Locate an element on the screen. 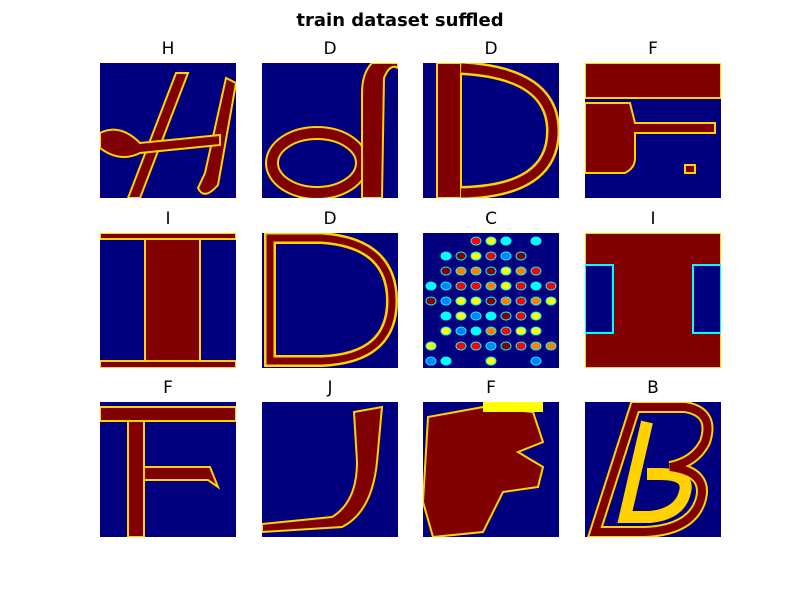 This screenshot has width=800, height=600. panel-title: F is located at coordinates (653, 49).